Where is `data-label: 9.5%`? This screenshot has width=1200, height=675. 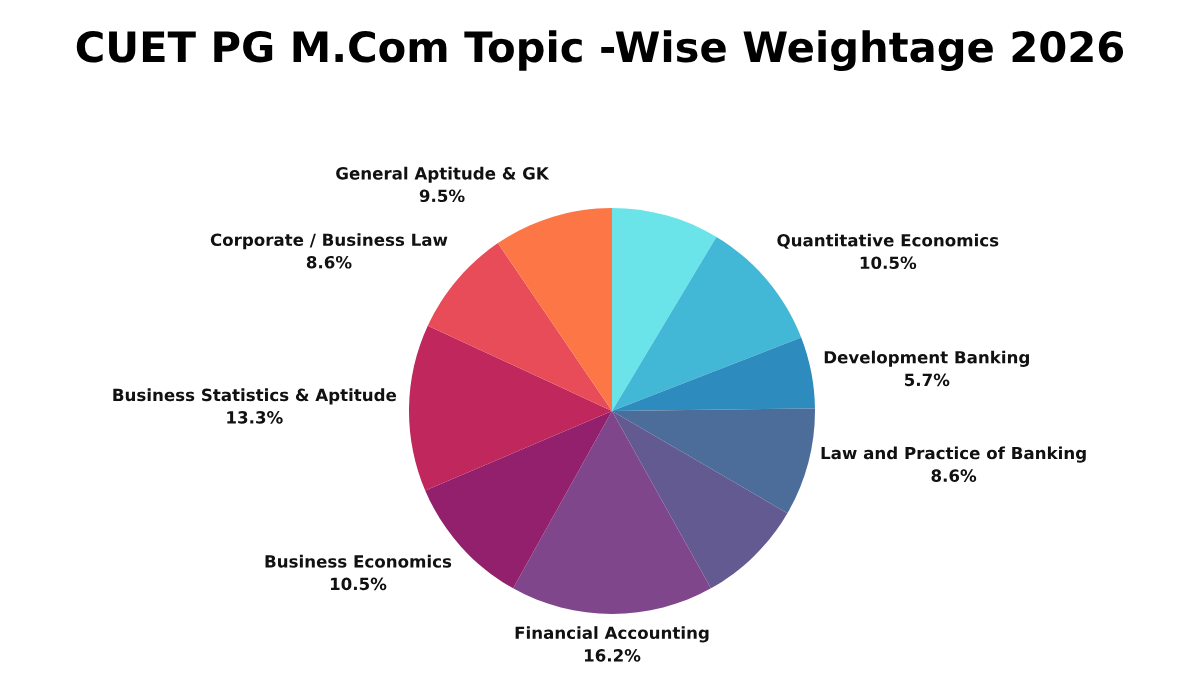 data-label: 9.5% is located at coordinates (442, 196).